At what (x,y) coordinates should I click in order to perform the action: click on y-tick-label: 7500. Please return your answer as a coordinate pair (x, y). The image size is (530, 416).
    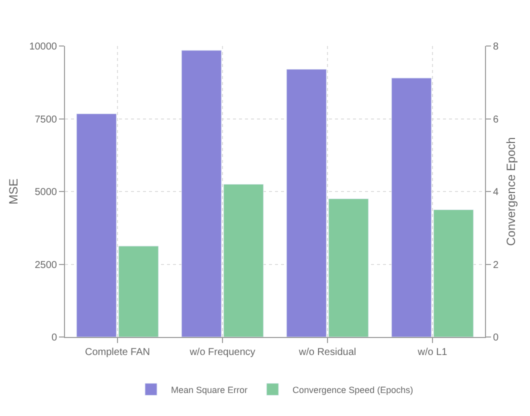
    Looking at the image, I should click on (46, 120).